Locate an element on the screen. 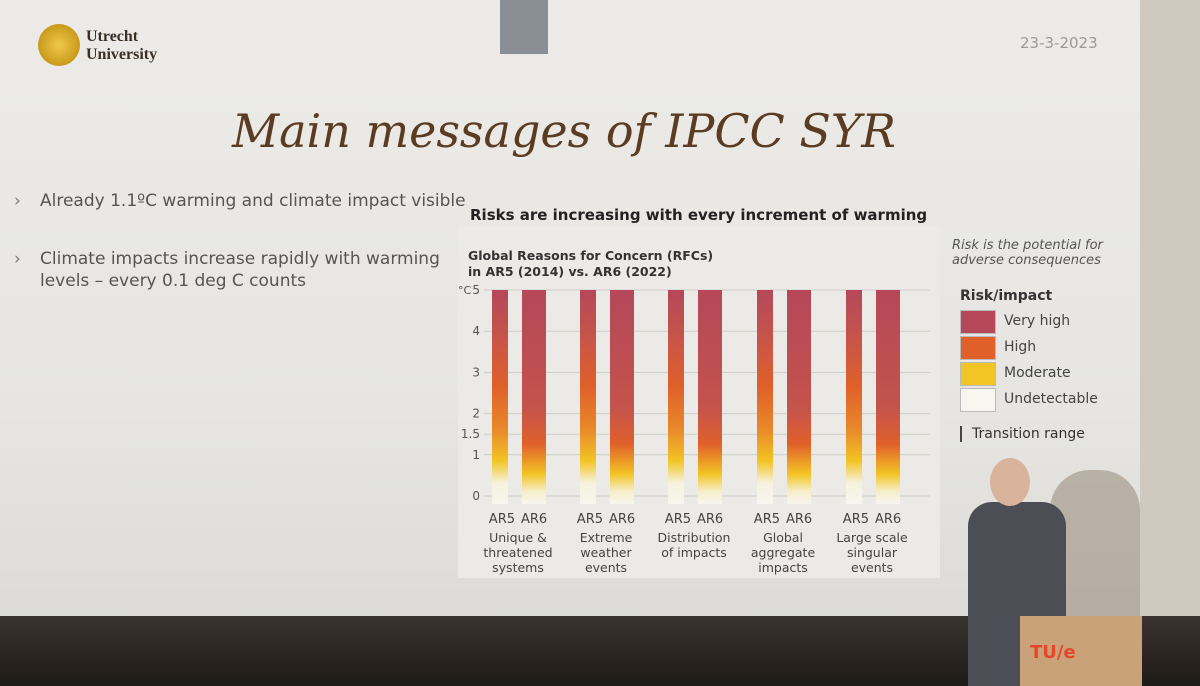 Image resolution: width=1200 pixels, height=686 pixels. category-name: Unique & threatened systems is located at coordinates (518, 552).